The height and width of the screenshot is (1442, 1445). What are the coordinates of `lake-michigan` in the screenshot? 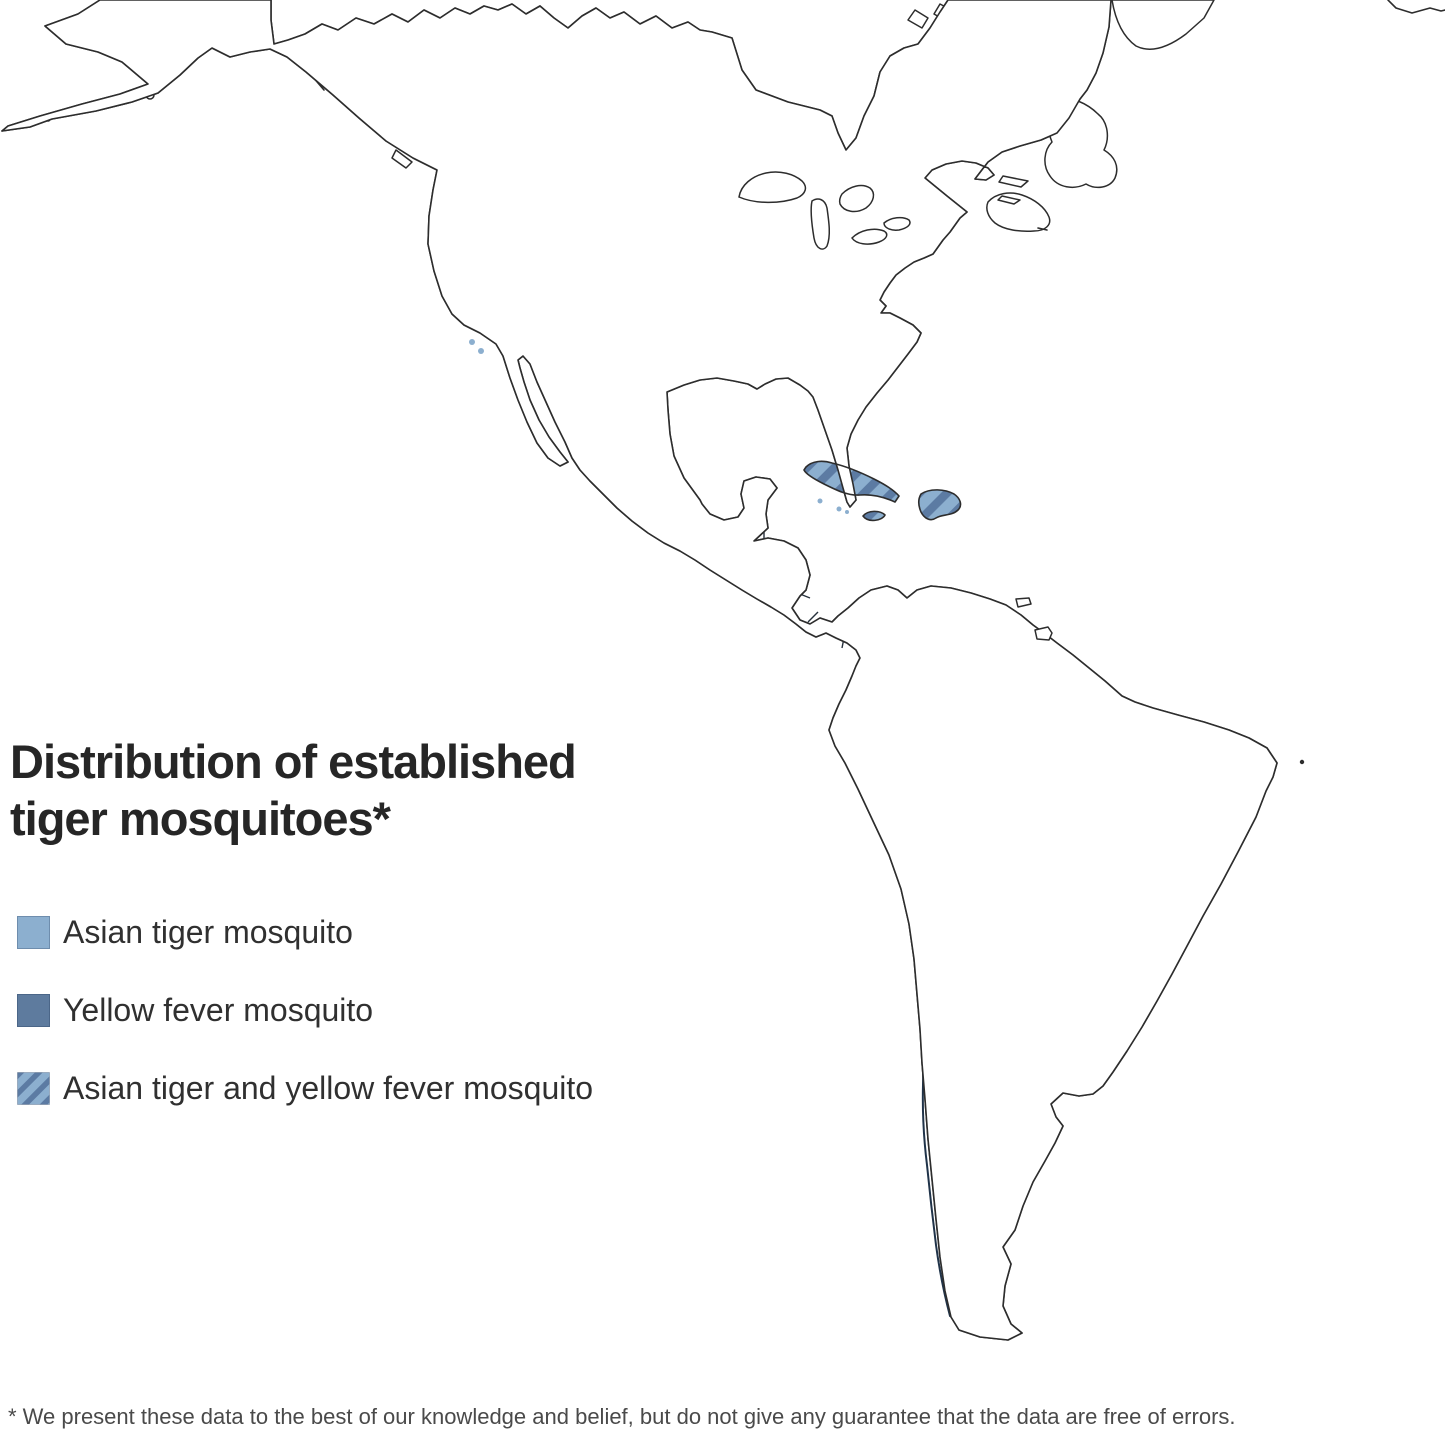 It's located at (820, 224).